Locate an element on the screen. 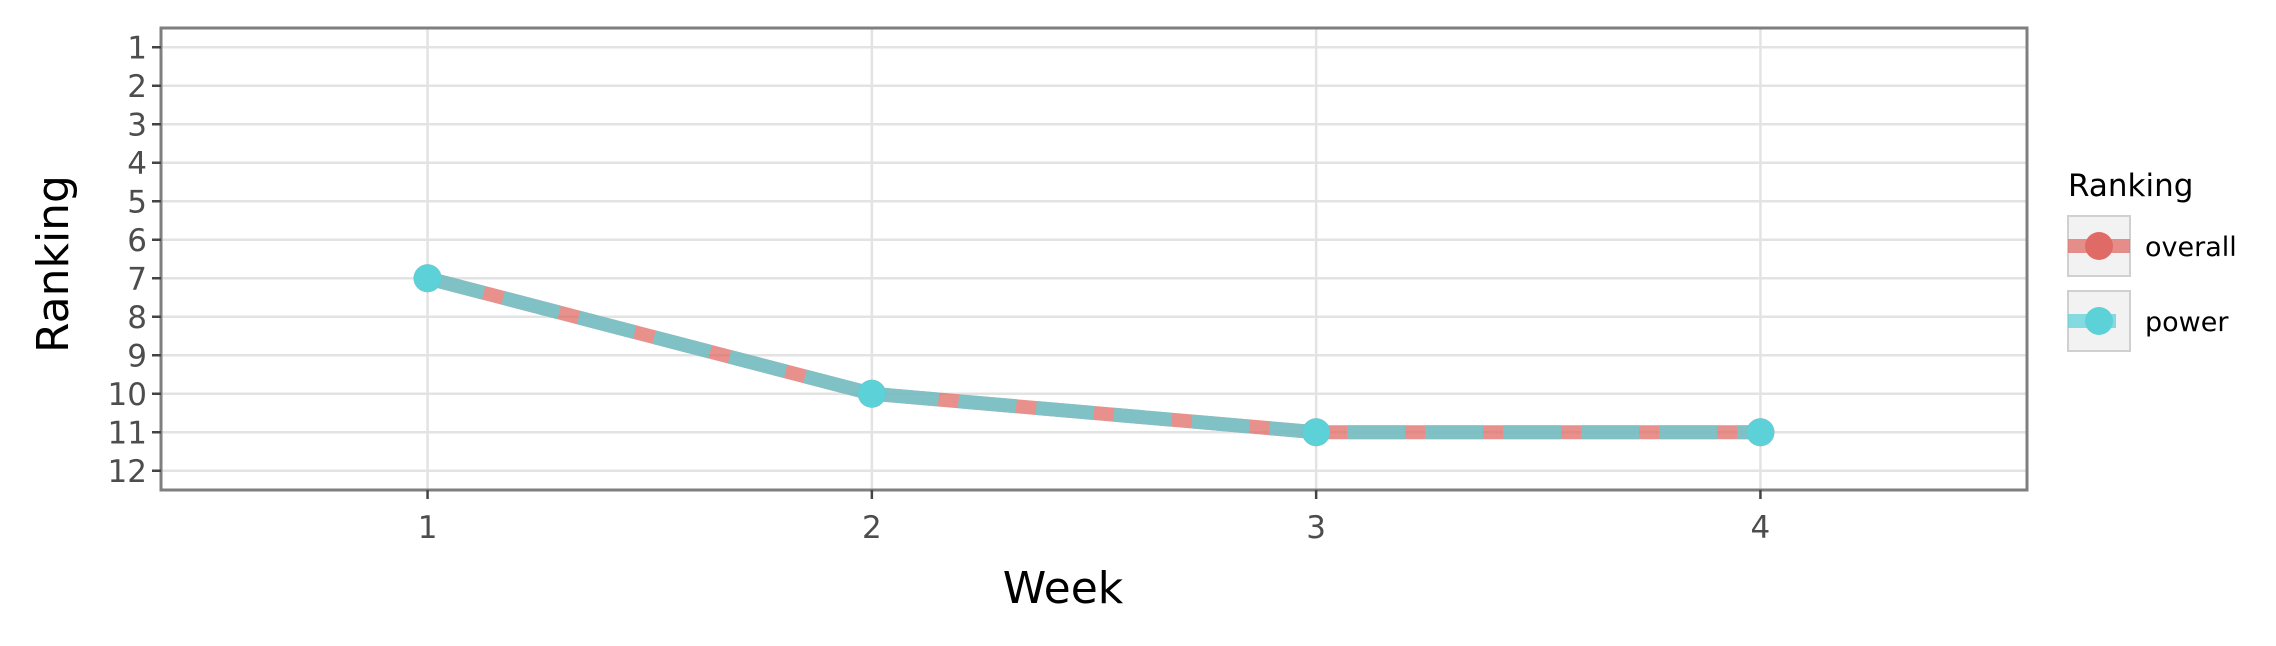 This screenshot has width=2276, height=646. legend: Ranking overall power is located at coordinates (2152, 260).